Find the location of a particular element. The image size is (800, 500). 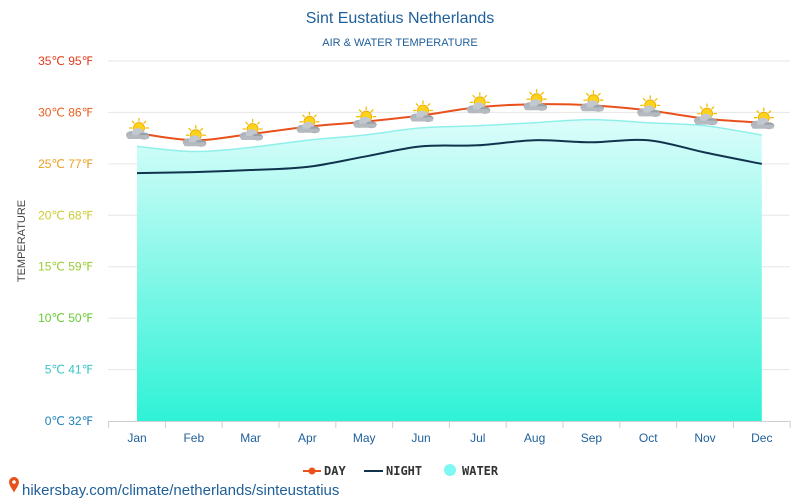

y-tick-label: 0℃ 32℉ is located at coordinates (69, 421).